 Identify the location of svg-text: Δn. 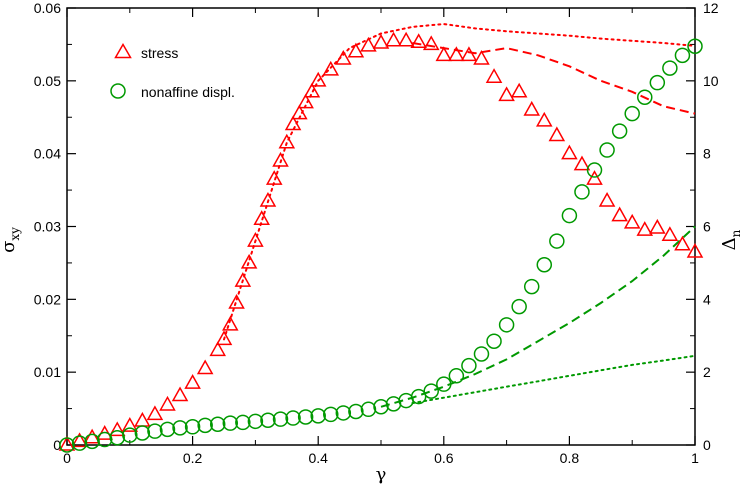
(731, 239).